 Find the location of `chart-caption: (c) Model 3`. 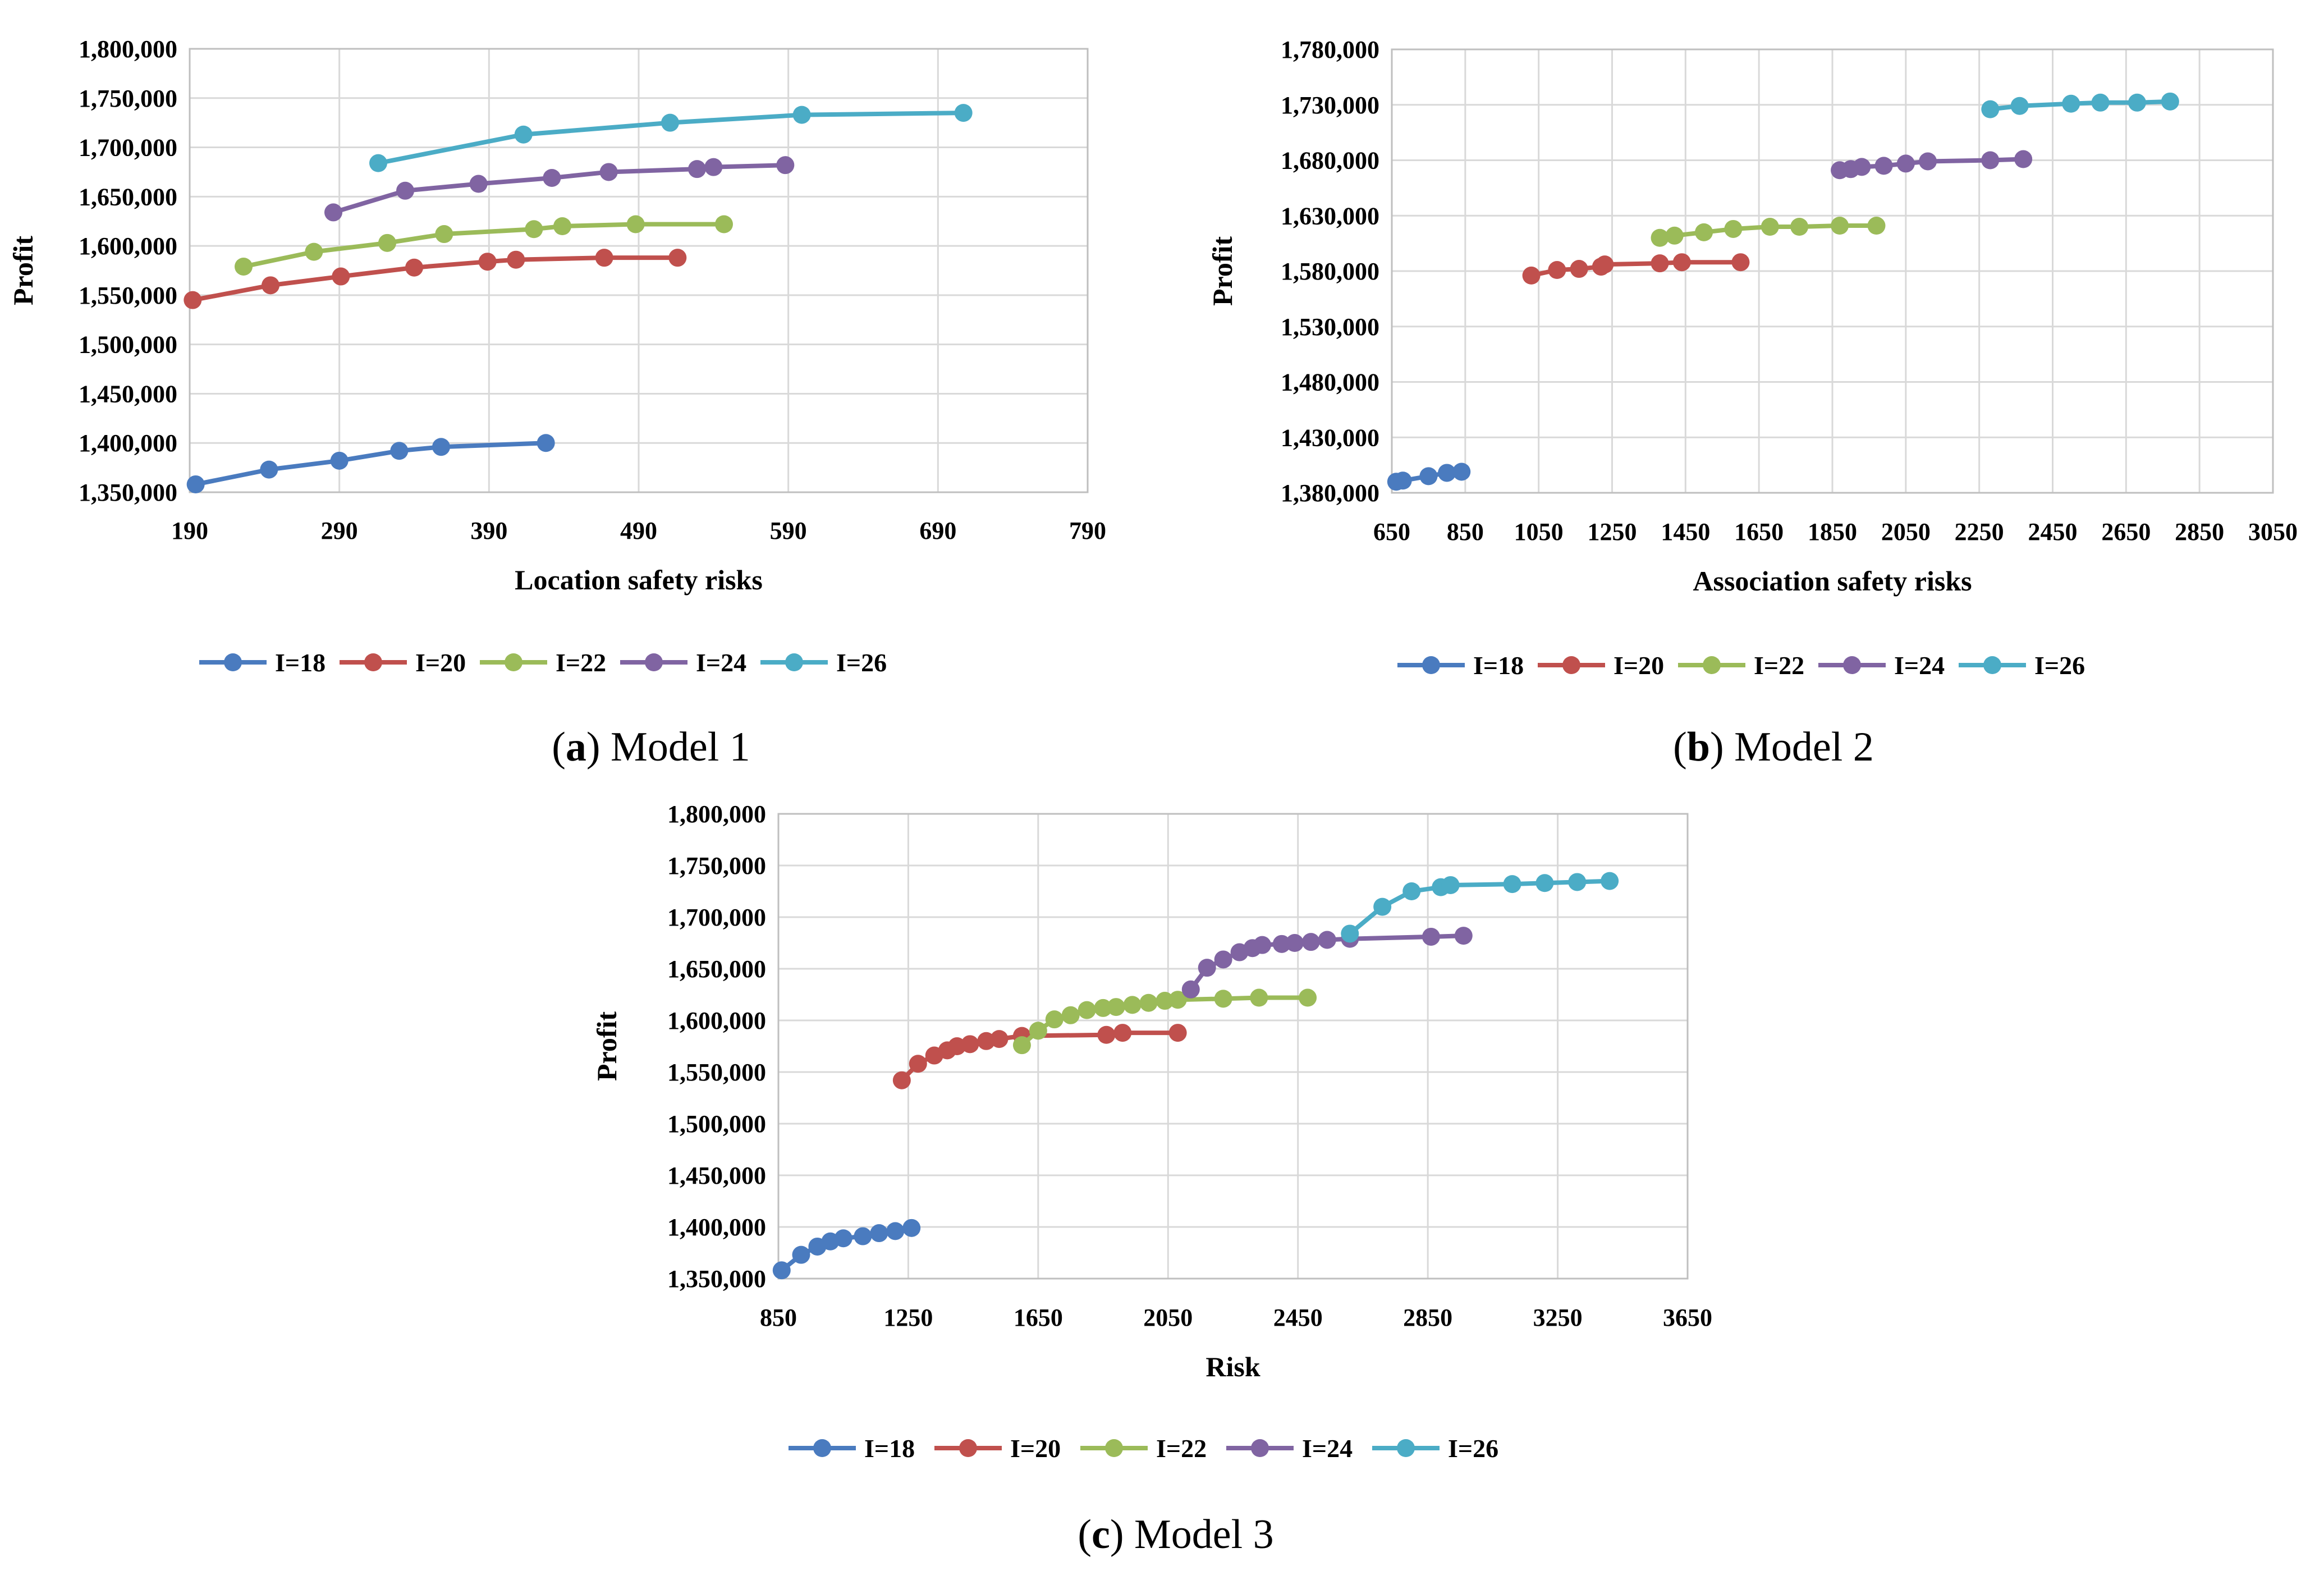

chart-caption: (c) Model 3 is located at coordinates (1175, 1535).